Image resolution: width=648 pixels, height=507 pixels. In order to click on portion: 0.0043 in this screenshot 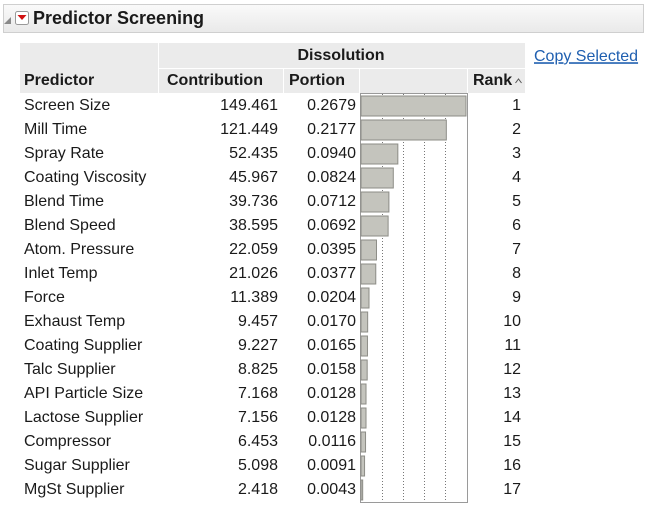, I will do `click(331, 489)`.